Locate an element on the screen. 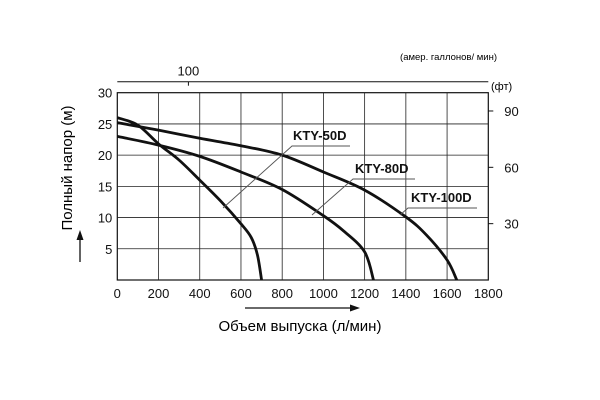 This screenshot has height=400, width=600. top-tick-label: 100 is located at coordinates (189, 71).